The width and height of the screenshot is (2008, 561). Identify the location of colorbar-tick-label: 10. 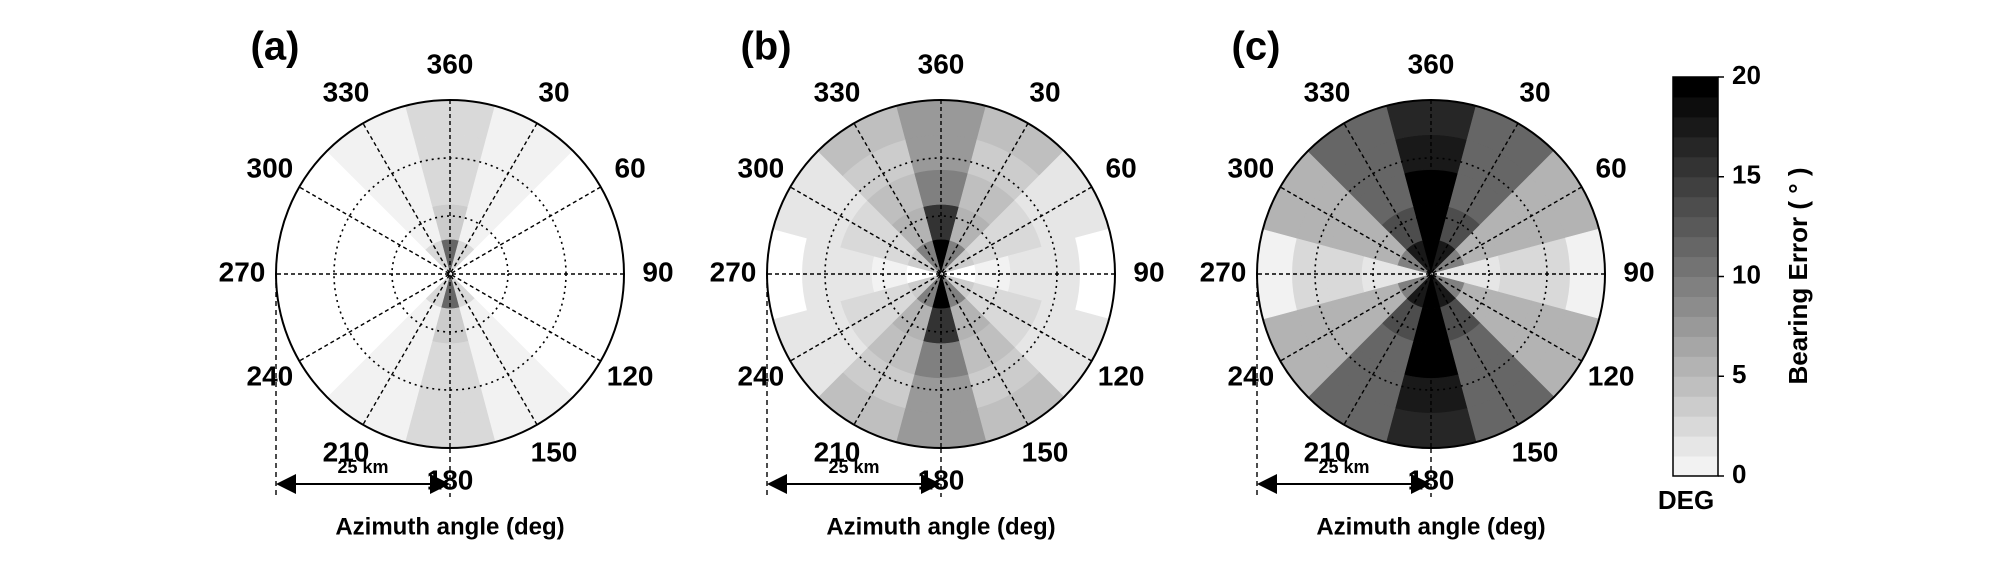
(1746, 274).